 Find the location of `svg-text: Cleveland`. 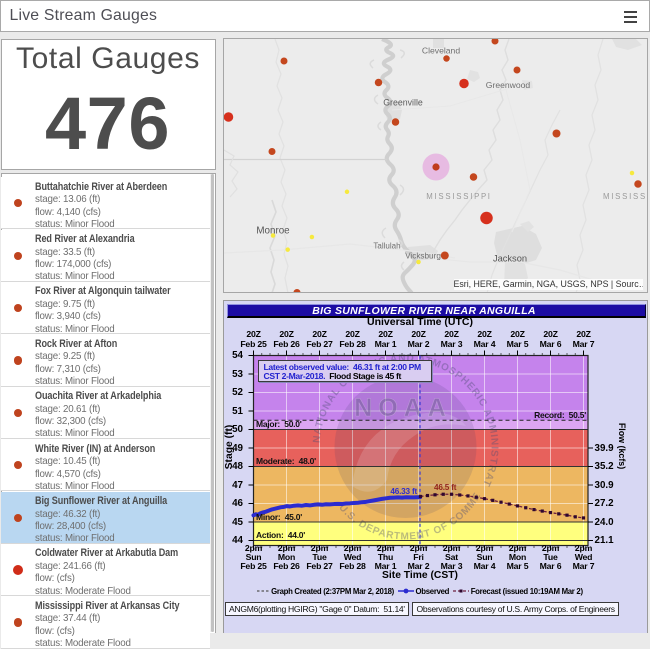

svg-text: Cleveland is located at coordinates (441, 51).